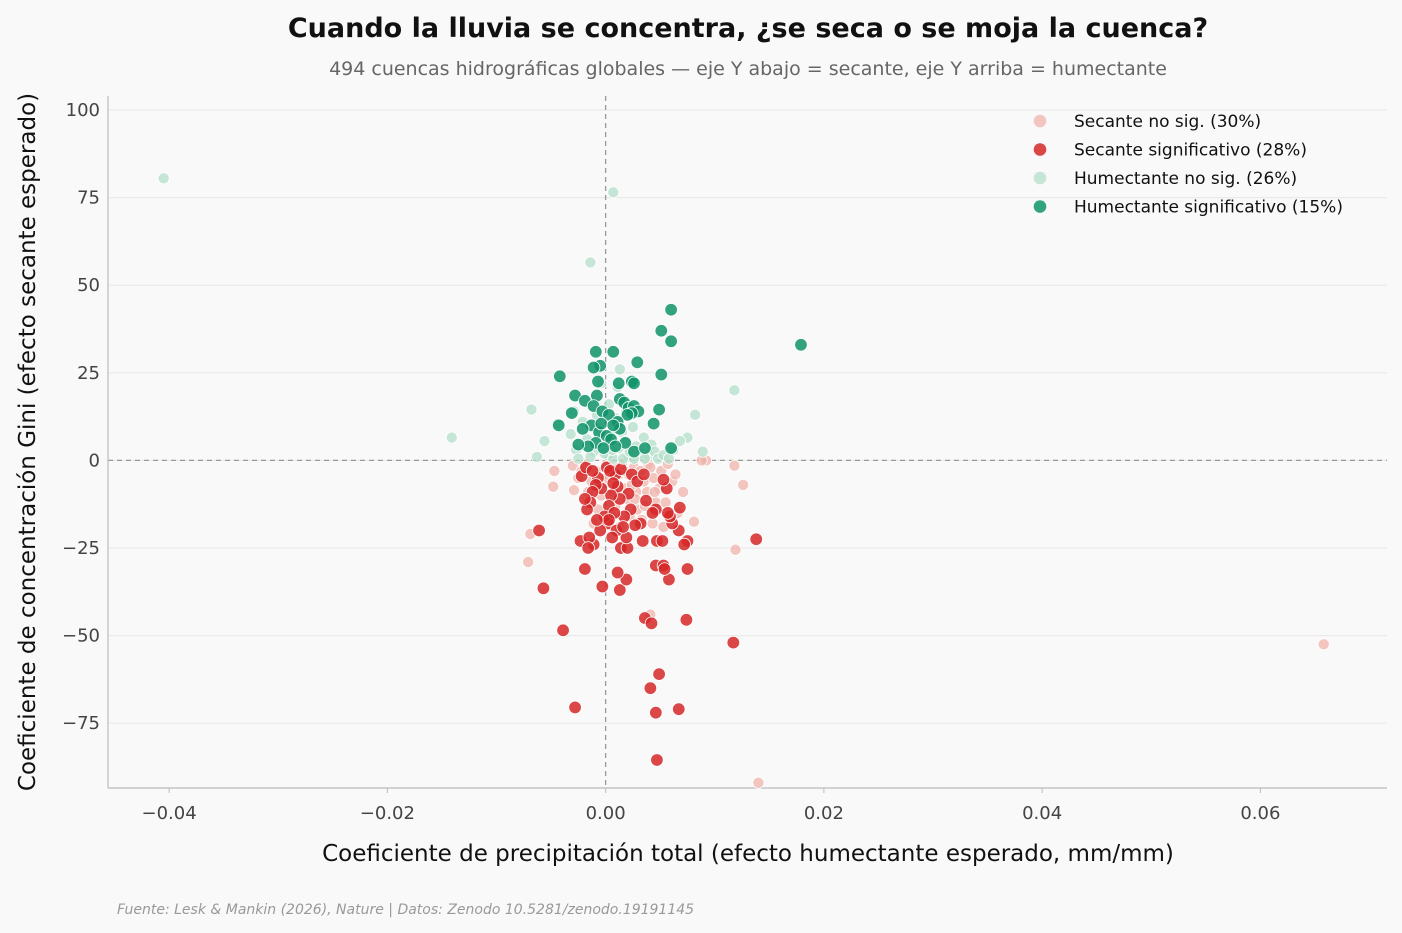 This screenshot has height=933, width=1402. Describe the element at coordinates (1042, 813) in the screenshot. I see `x-tick-label: 0.04` at that location.